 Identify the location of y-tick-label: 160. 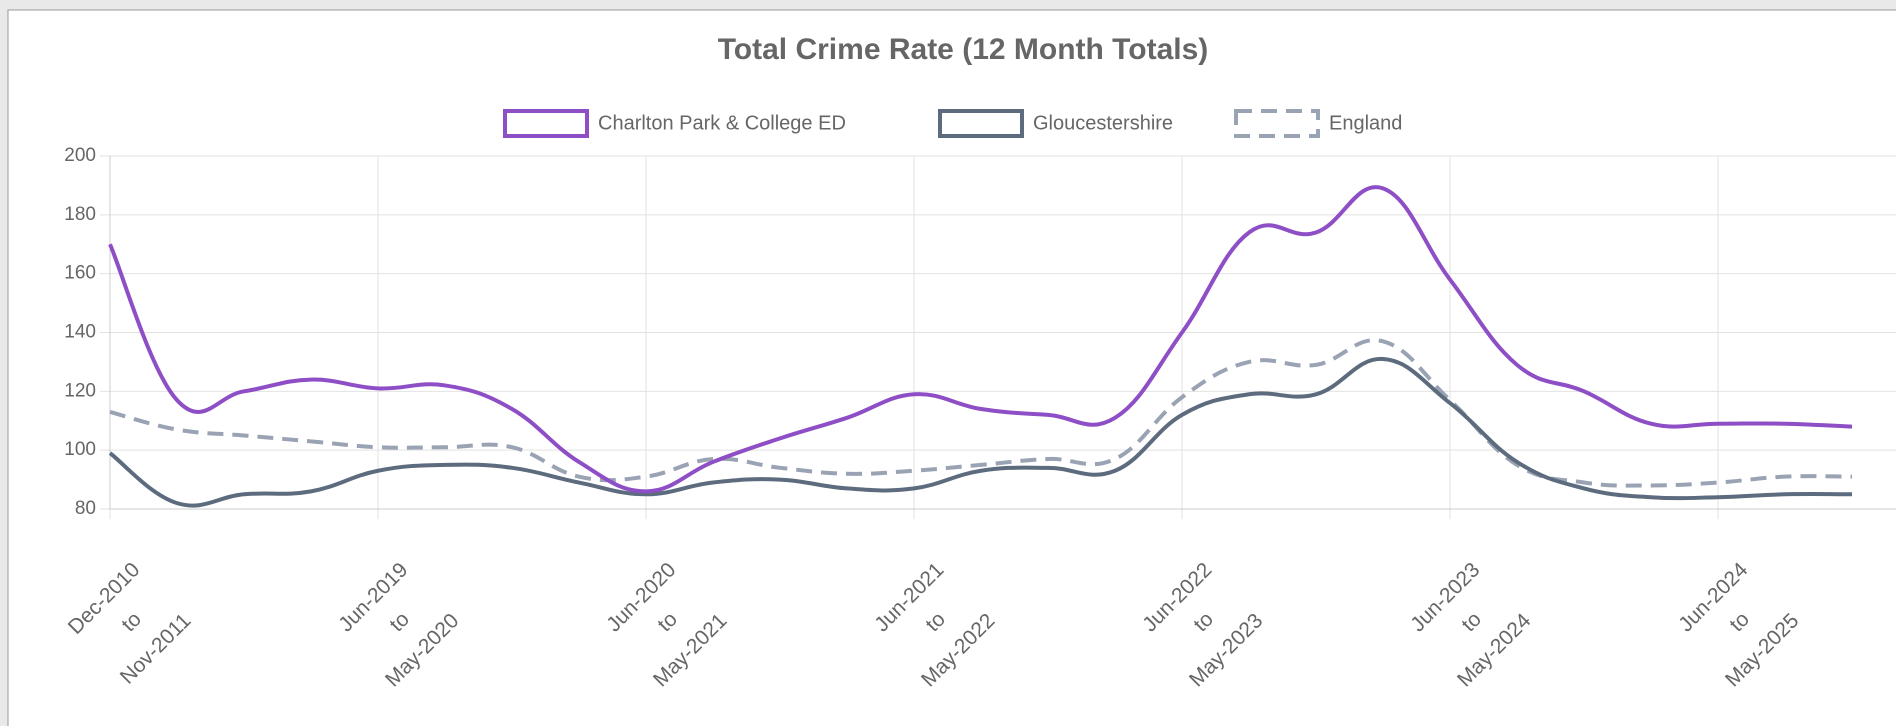
(80, 273).